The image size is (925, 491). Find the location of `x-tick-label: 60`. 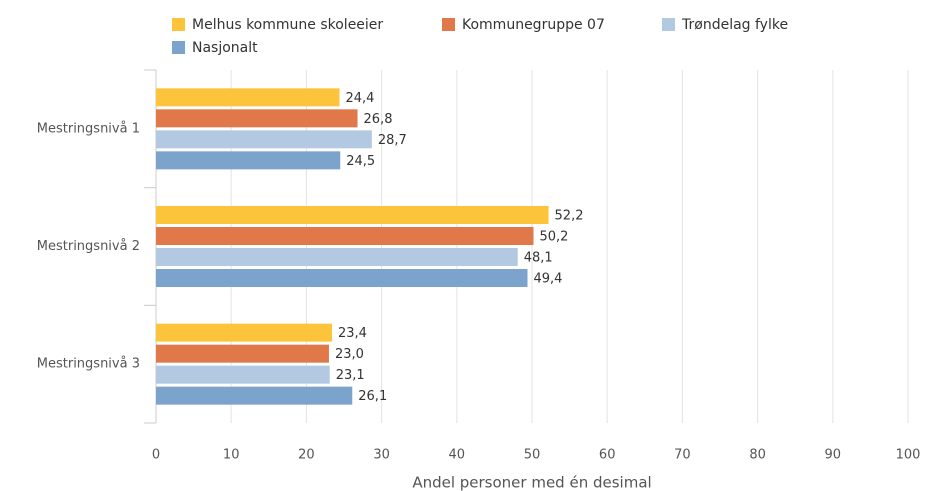

x-tick-label: 60 is located at coordinates (607, 455).